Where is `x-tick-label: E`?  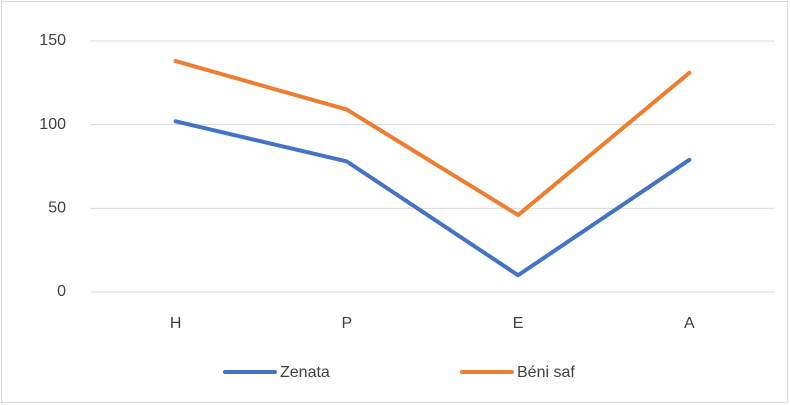 x-tick-label: E is located at coordinates (518, 323).